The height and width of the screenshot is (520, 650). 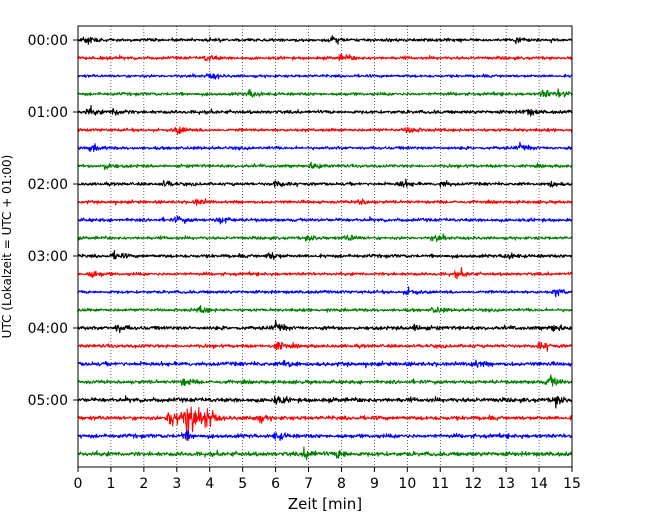 What do you see at coordinates (572, 484) in the screenshot?
I see `x-tick-label: 15` at bounding box center [572, 484].